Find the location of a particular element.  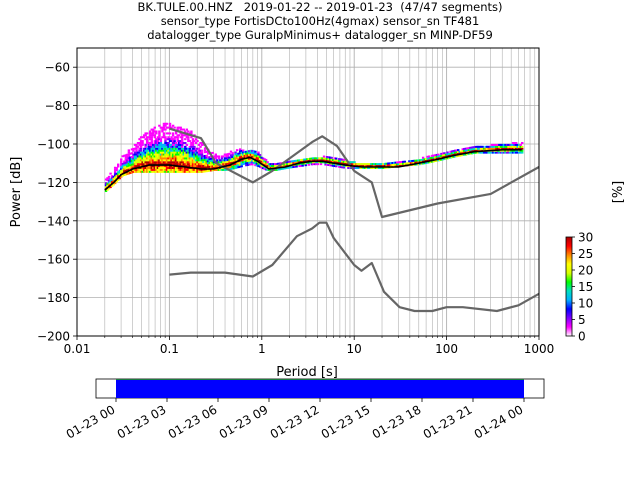

x-tick-label: 1000 is located at coordinates (539, 349).